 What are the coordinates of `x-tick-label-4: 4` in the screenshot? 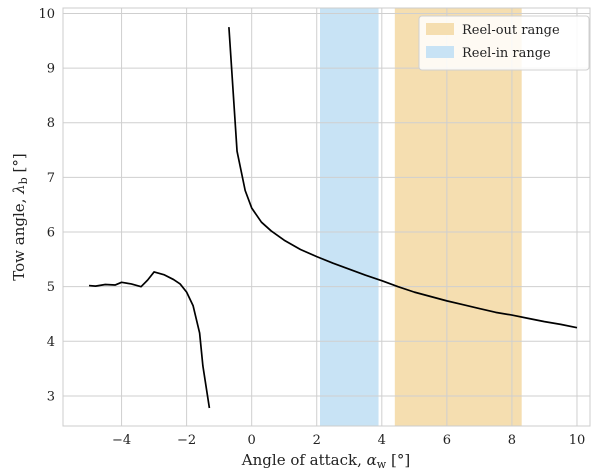 It's located at (382, 440).